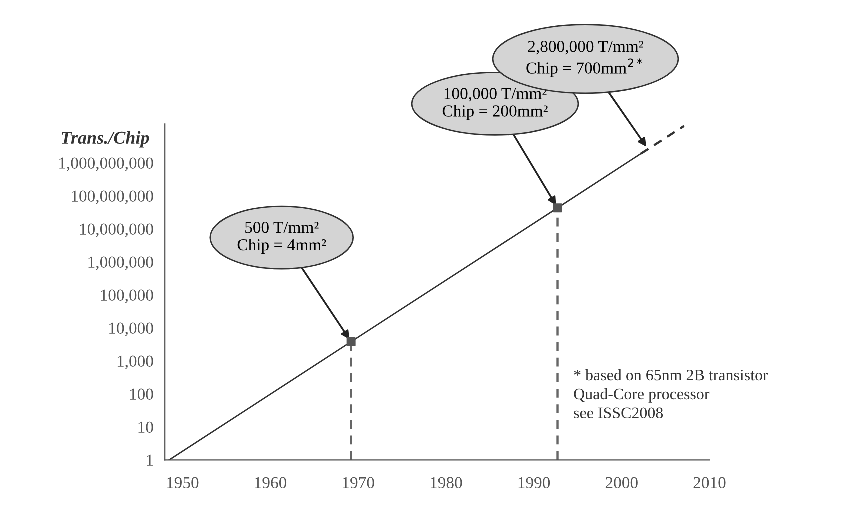 This screenshot has width=851, height=509. Describe the element at coordinates (136, 363) in the screenshot. I see `y-tick-label: 1,000` at that location.